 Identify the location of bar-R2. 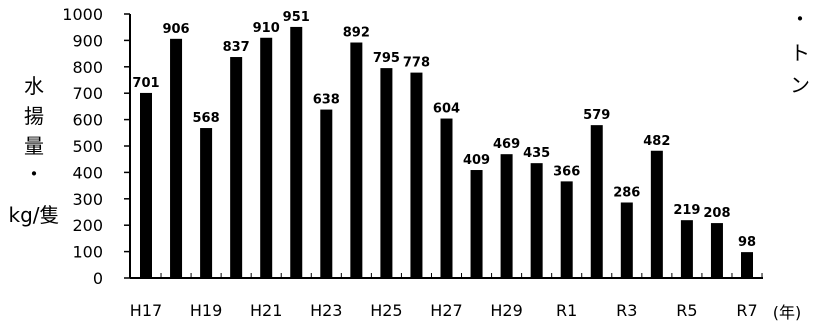
(596, 201).